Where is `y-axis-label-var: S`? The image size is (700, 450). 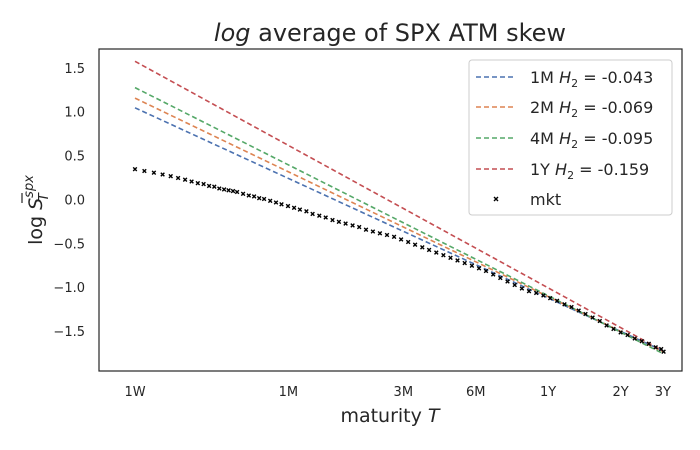 y-axis-label-var: S is located at coordinates (36, 204).